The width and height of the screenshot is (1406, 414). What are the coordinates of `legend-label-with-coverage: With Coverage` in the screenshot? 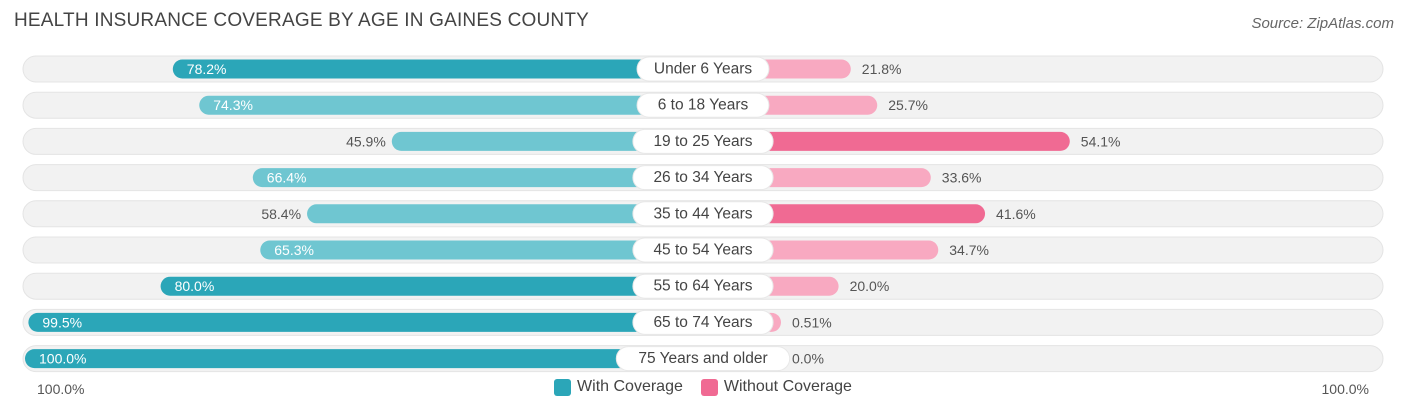 It's located at (630, 386).